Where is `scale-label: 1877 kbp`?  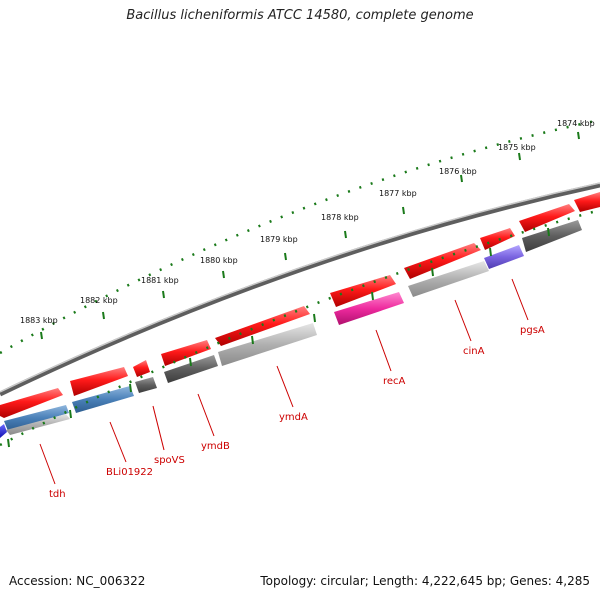 scale-label: 1877 kbp is located at coordinates (398, 193).